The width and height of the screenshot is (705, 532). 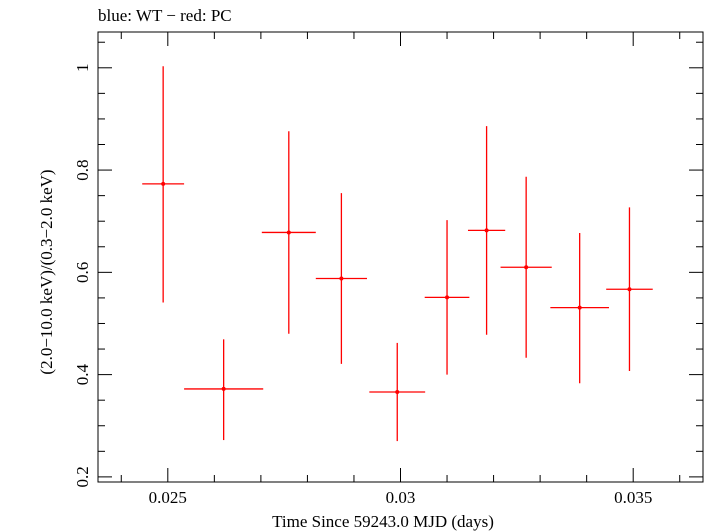 What do you see at coordinates (82, 476) in the screenshot?
I see `y-tick-label: 0.2` at bounding box center [82, 476].